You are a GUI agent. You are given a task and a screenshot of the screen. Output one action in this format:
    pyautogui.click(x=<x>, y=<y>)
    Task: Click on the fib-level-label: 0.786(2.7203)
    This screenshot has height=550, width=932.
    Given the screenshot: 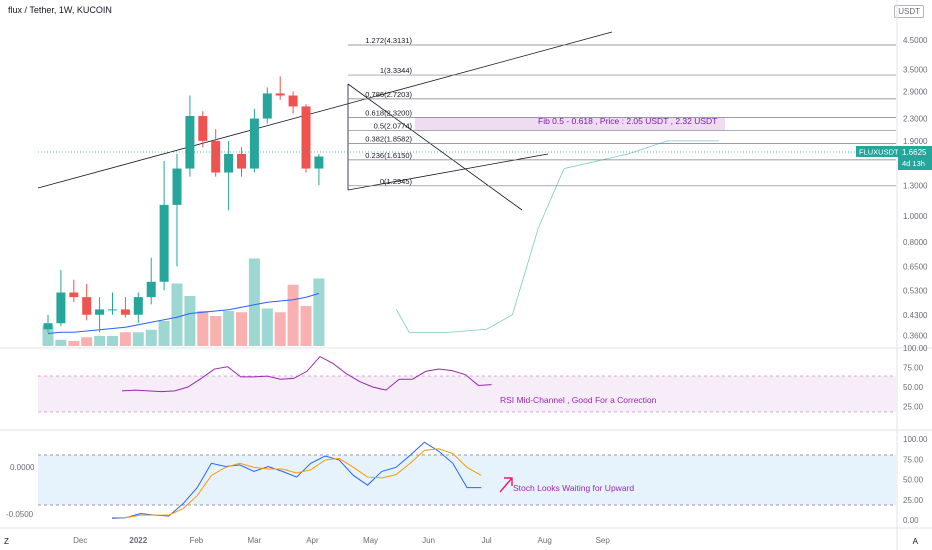 What is the action you would take?
    pyautogui.click(x=388, y=94)
    